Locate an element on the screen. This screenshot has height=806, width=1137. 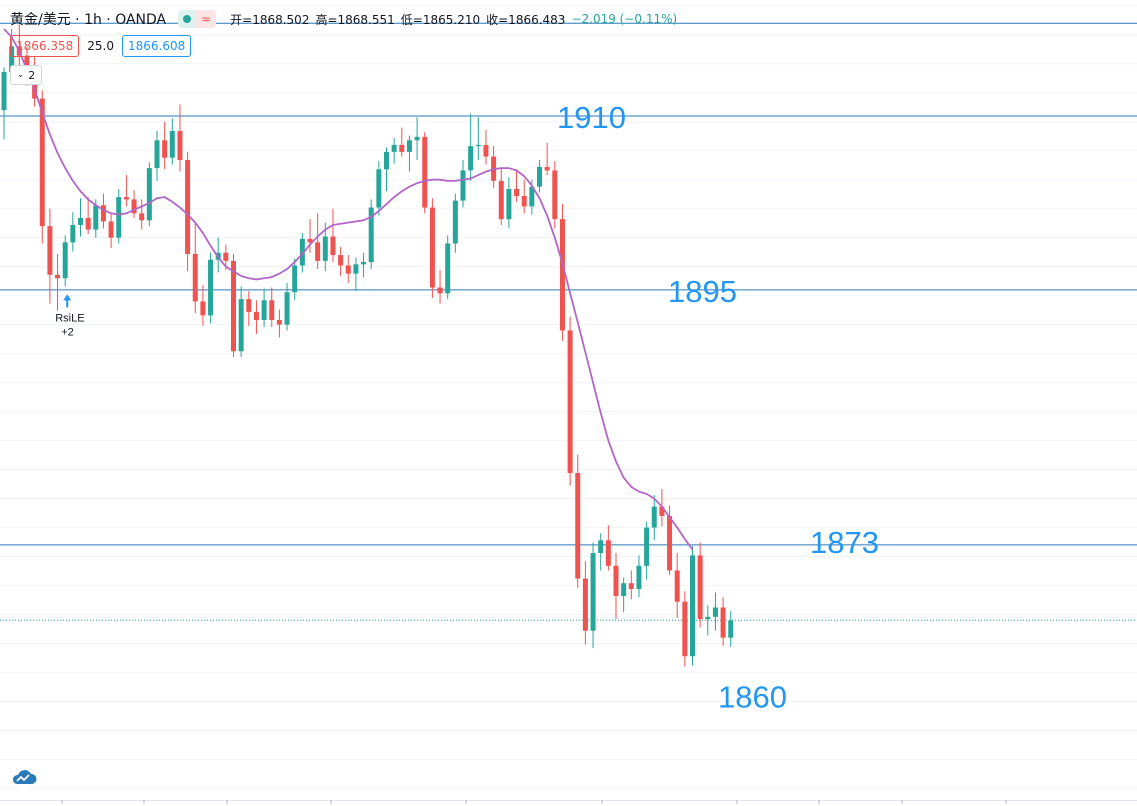
rsi-long-entry-signal: RsiLE +2 is located at coordinates (70, 316).